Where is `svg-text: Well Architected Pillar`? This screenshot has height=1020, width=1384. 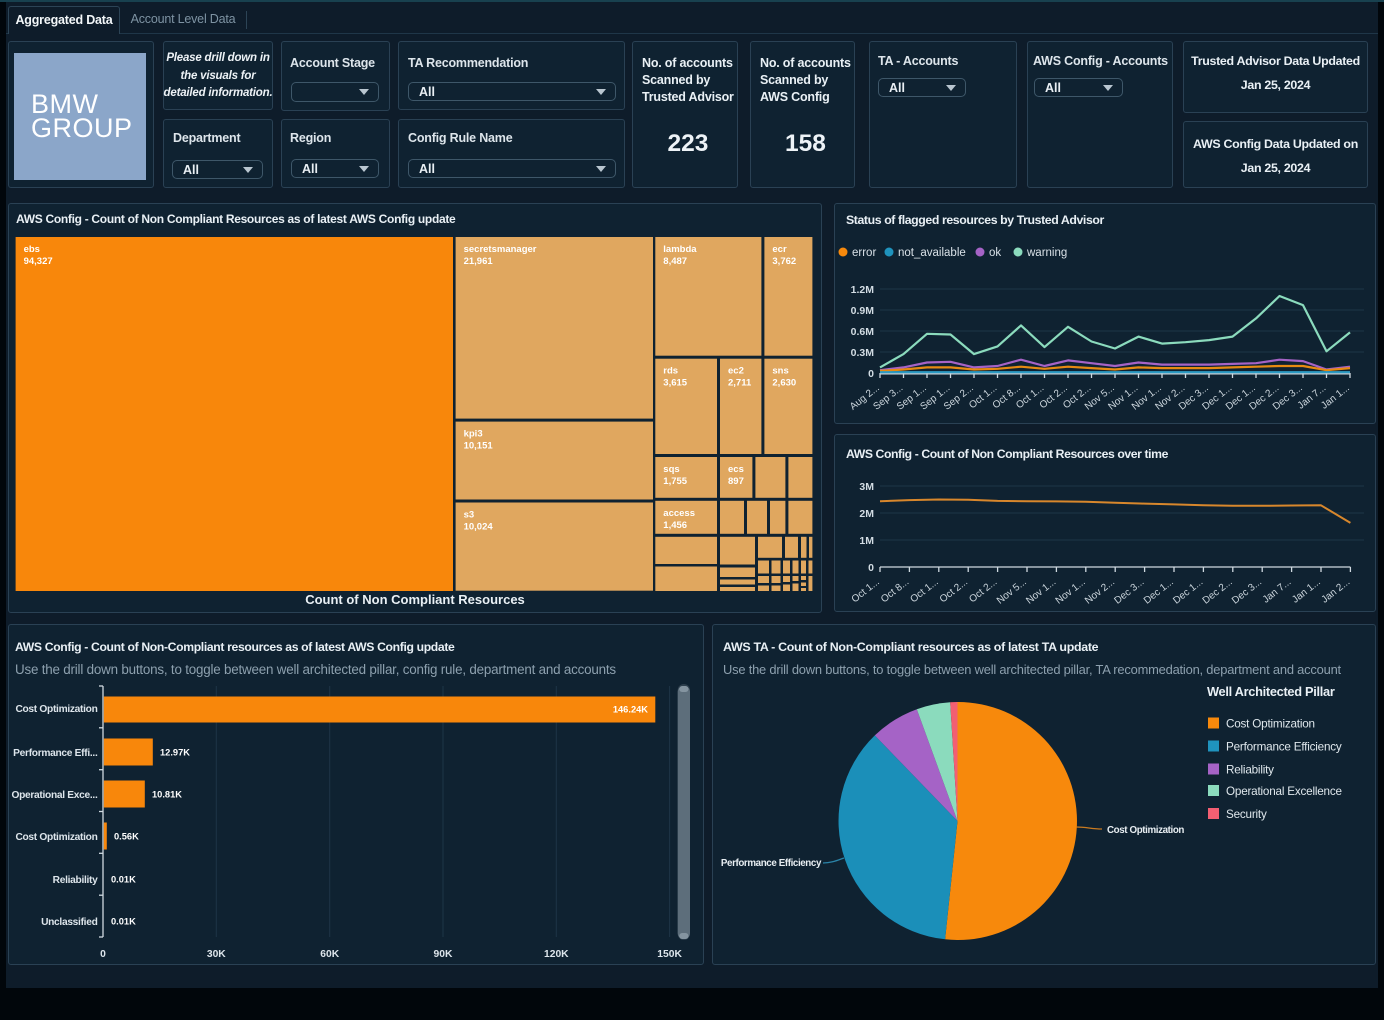
svg-text: Well Architected Pillar is located at coordinates (1271, 691).